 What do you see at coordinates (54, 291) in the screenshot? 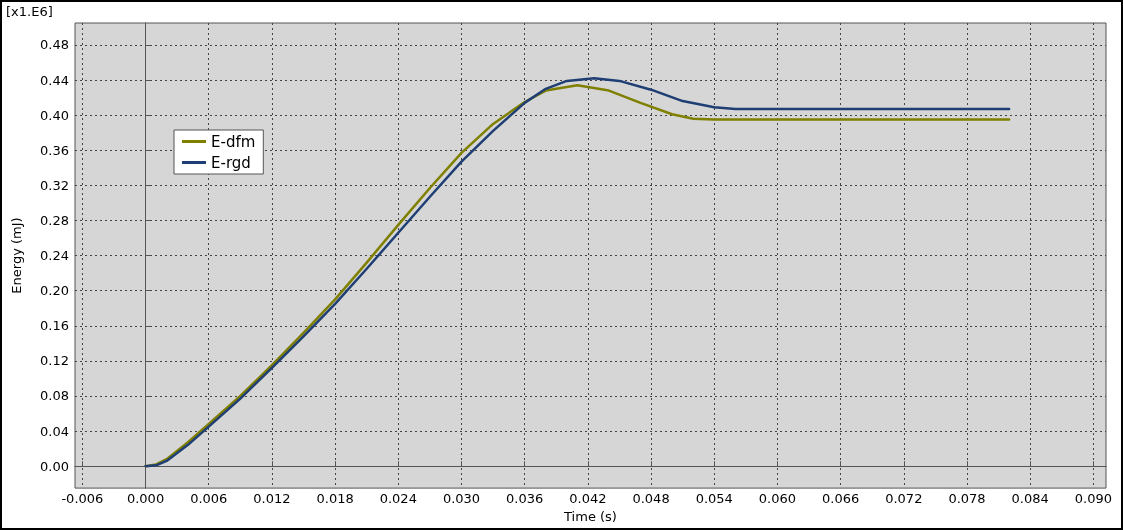
I see `y-tick-label: 0.20` at bounding box center [54, 291].